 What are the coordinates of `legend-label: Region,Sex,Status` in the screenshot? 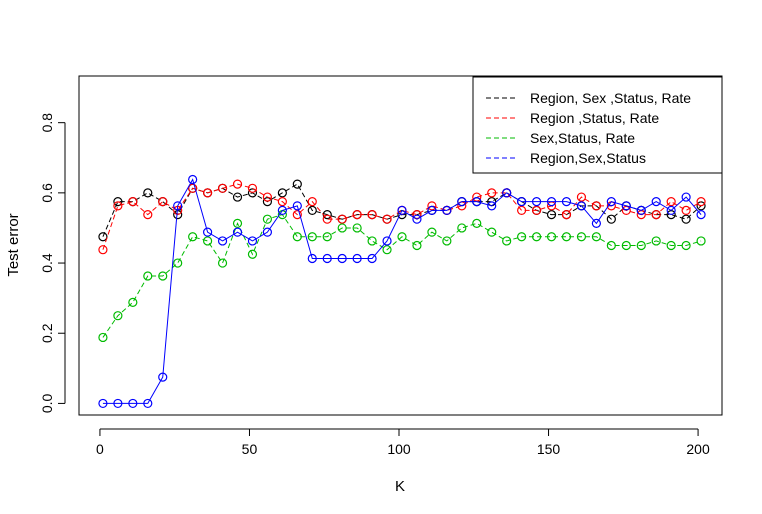 It's located at (588, 158).